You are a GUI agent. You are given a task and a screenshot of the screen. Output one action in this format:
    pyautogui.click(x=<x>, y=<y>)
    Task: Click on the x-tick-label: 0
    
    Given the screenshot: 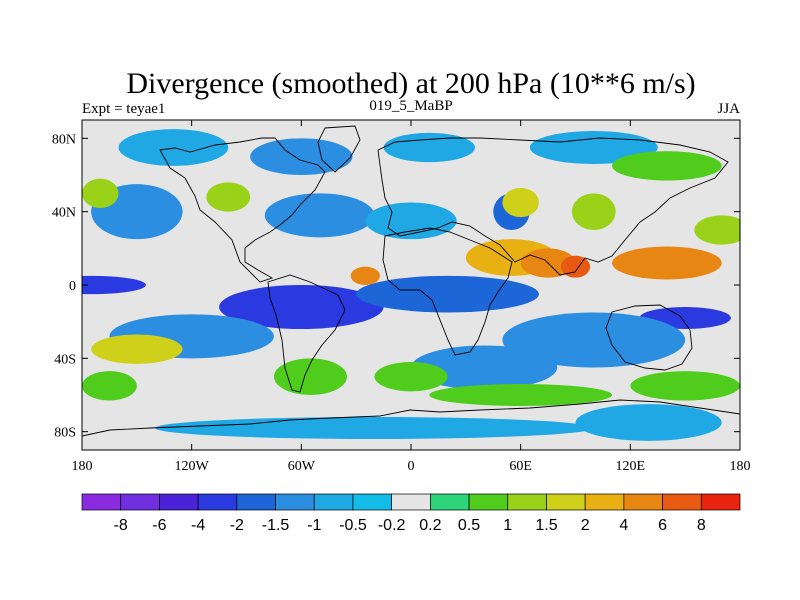 What is the action you would take?
    pyautogui.click(x=411, y=466)
    